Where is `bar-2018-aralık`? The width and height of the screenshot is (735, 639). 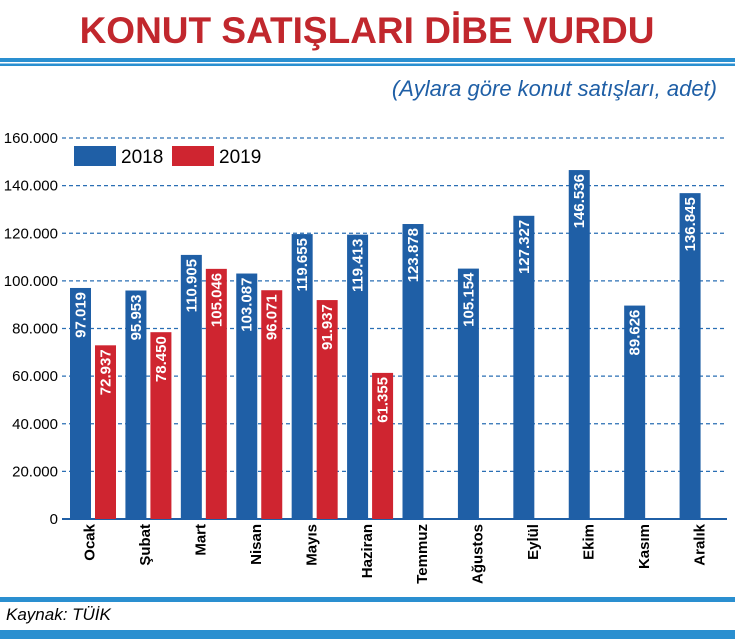 bar-2018-aralık is located at coordinates (690, 356).